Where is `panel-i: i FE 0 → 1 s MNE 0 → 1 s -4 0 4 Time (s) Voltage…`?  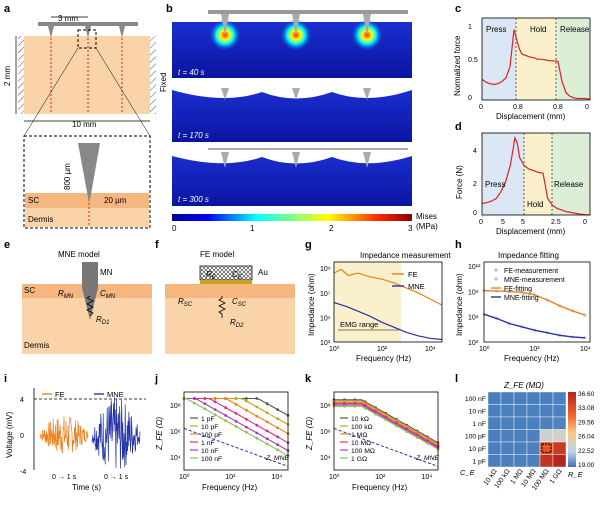 panel-i: i FE 0 → 1 s MNE 0 → 1 s -4 0 4 Time (s) Voltage… is located at coordinates (75, 432).